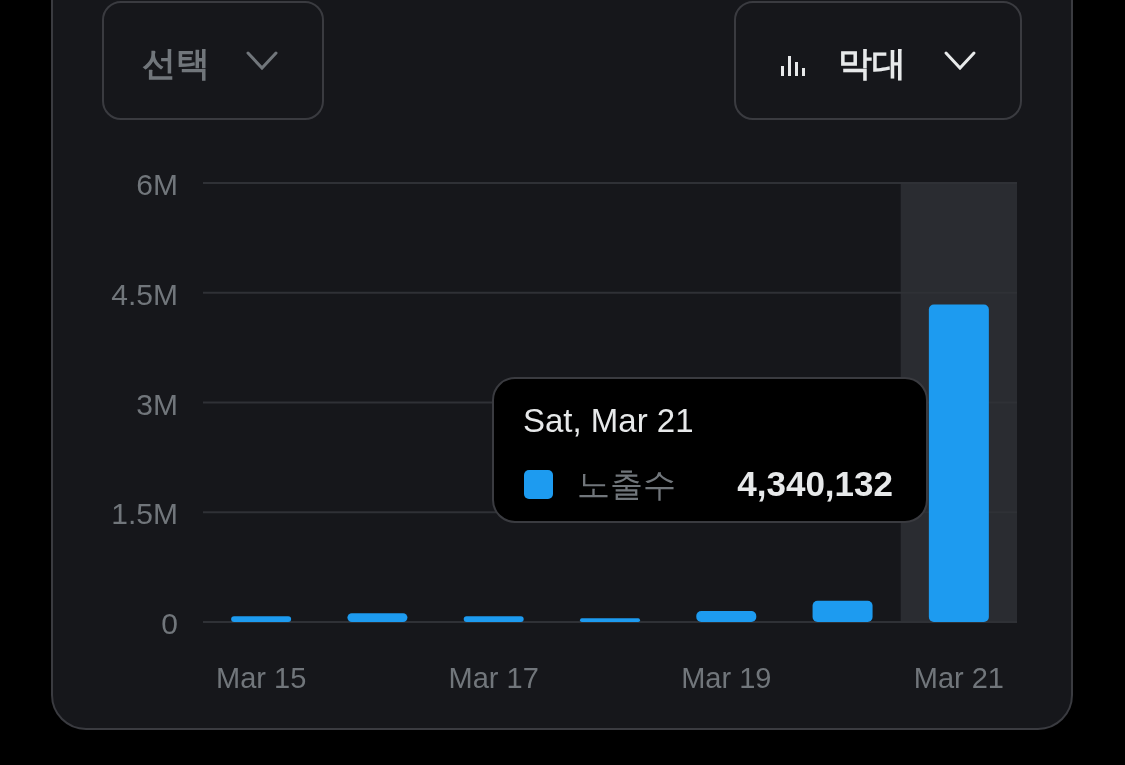 The image size is (1125, 765). Describe the element at coordinates (157, 404) in the screenshot. I see `y-tick-label: 3M` at that location.